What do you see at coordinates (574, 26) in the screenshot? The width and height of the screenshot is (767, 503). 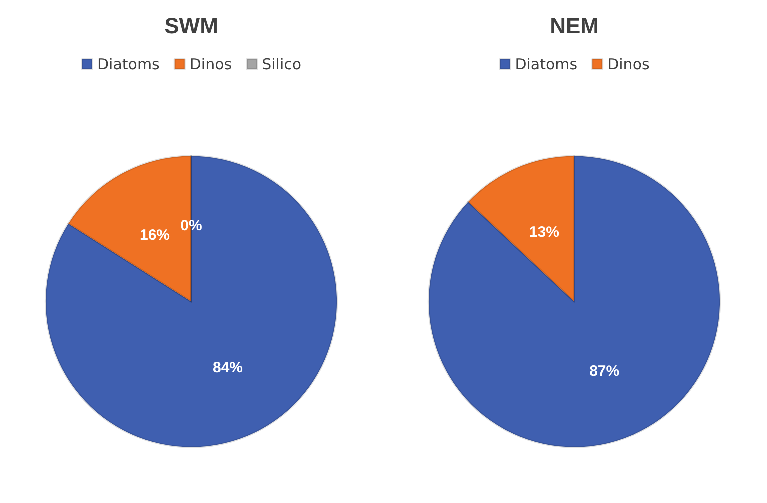 I see `chart-title: NEM` at bounding box center [574, 26].